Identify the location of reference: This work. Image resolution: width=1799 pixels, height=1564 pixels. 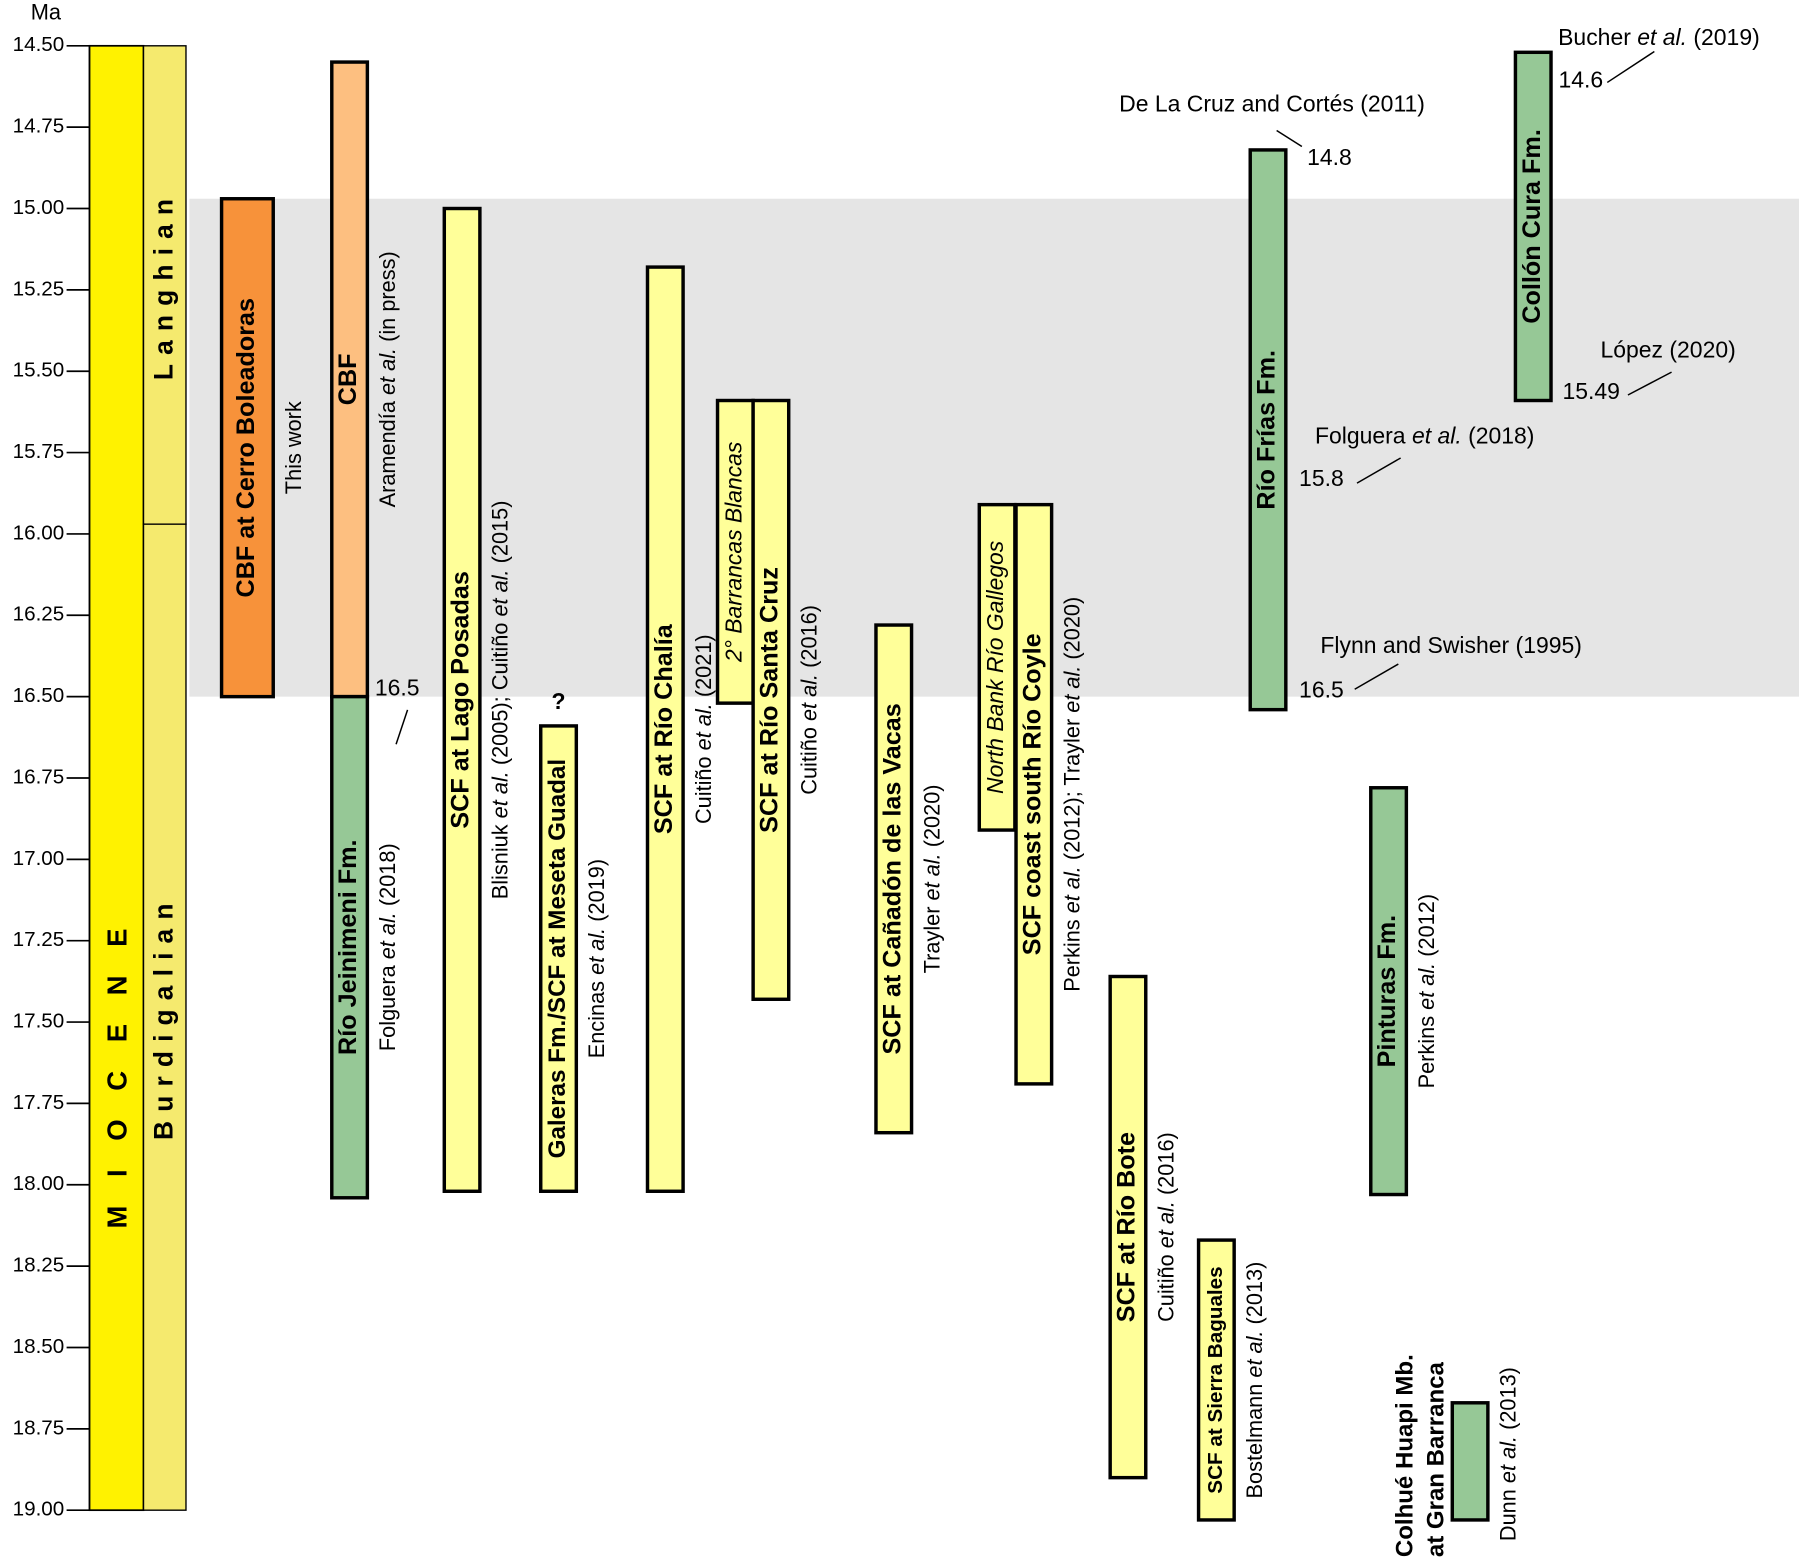
(293, 447).